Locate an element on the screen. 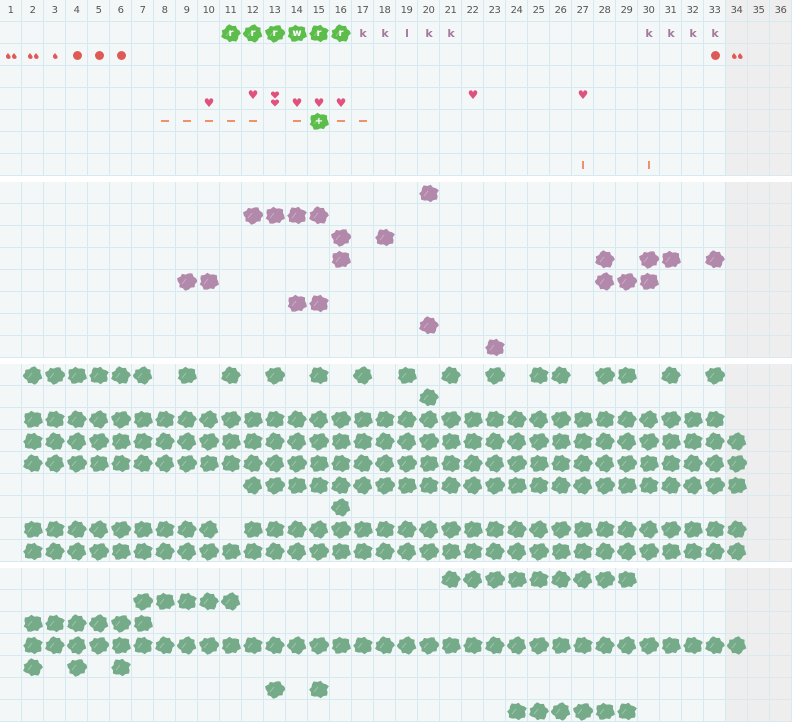 The height and width of the screenshot is (723, 792). tick-icon is located at coordinates (649, 165).